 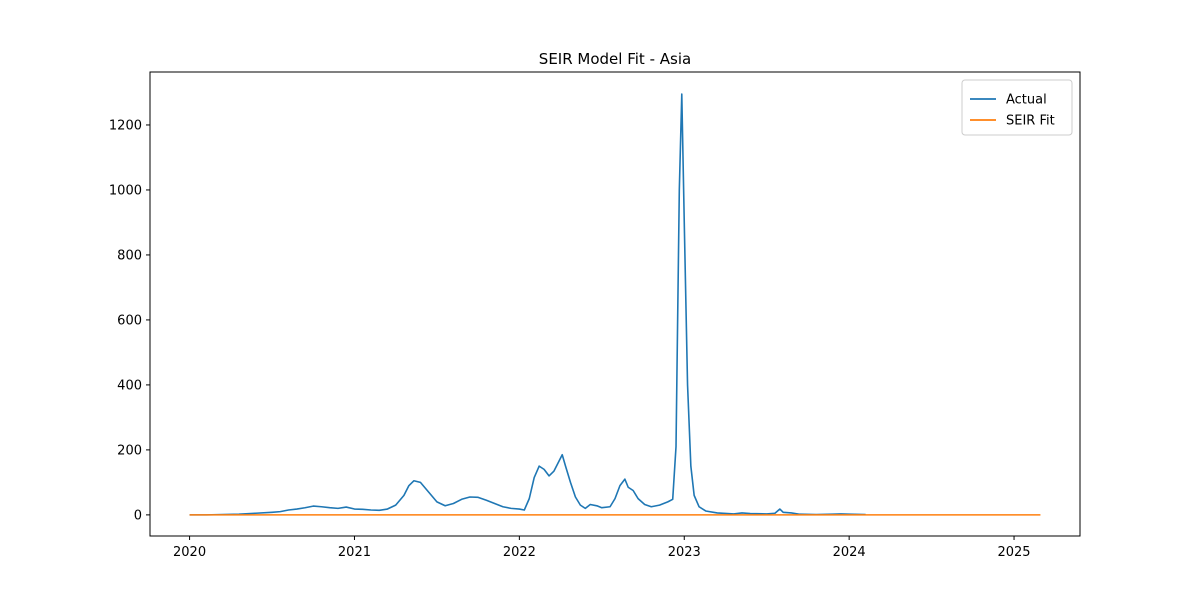 I want to click on x-tick-label: 2025, so click(x=1013, y=552).